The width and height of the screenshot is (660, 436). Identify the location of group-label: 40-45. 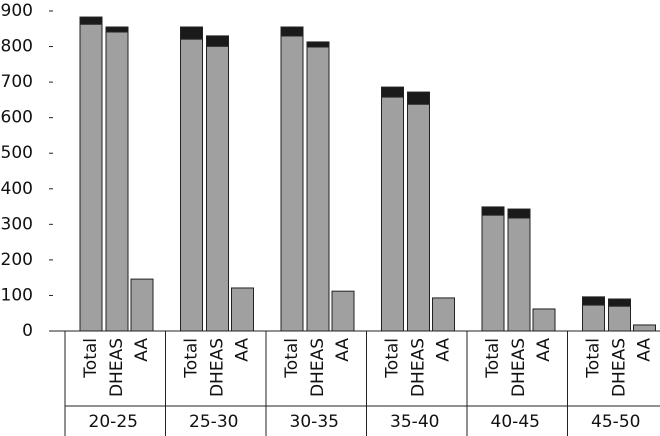
(515, 422).